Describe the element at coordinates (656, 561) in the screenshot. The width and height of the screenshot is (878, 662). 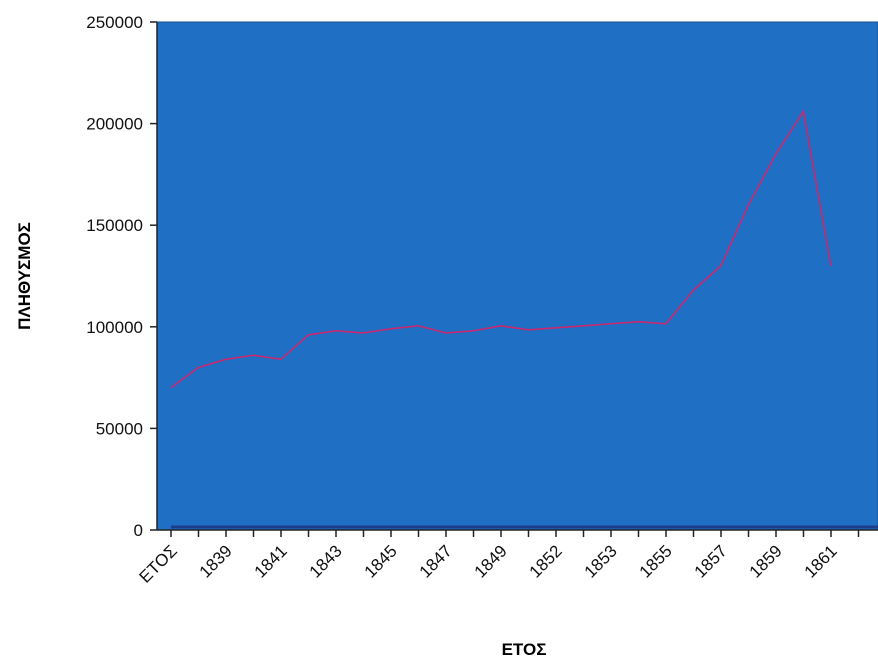
I see `x-tick-label: 1855` at that location.